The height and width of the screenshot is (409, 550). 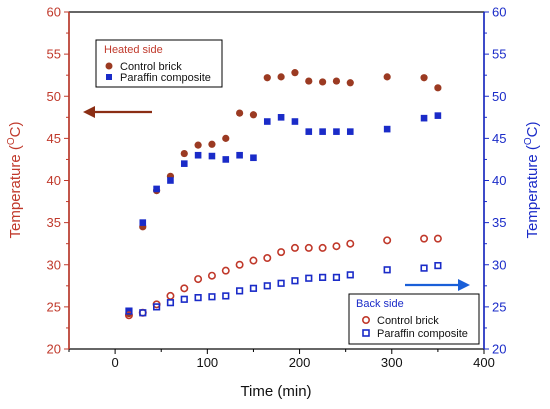 I want to click on y-tick-label-right: 60, so click(x=499, y=12).